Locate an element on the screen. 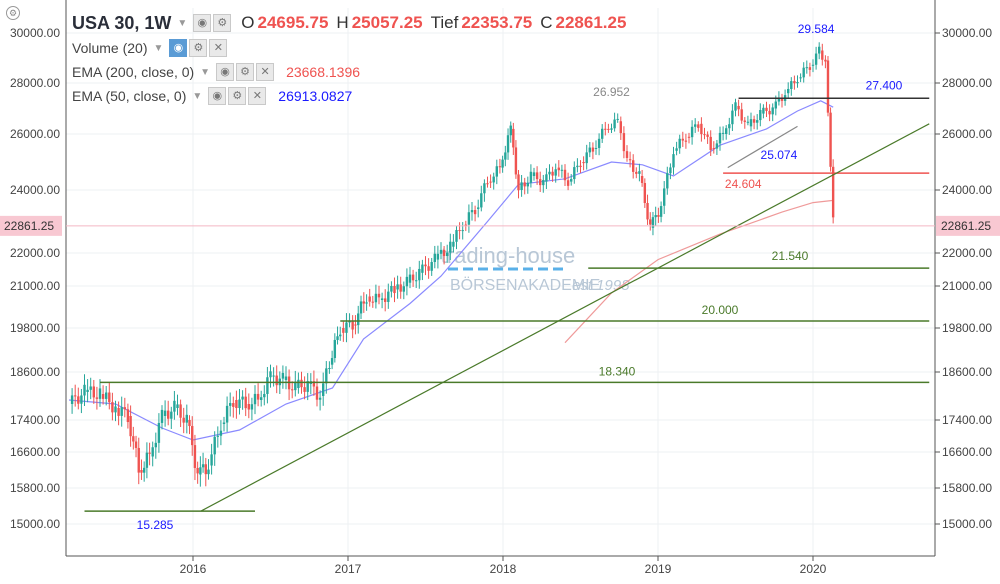 The height and width of the screenshot is (584, 1000). high-label: H is located at coordinates (342, 22).